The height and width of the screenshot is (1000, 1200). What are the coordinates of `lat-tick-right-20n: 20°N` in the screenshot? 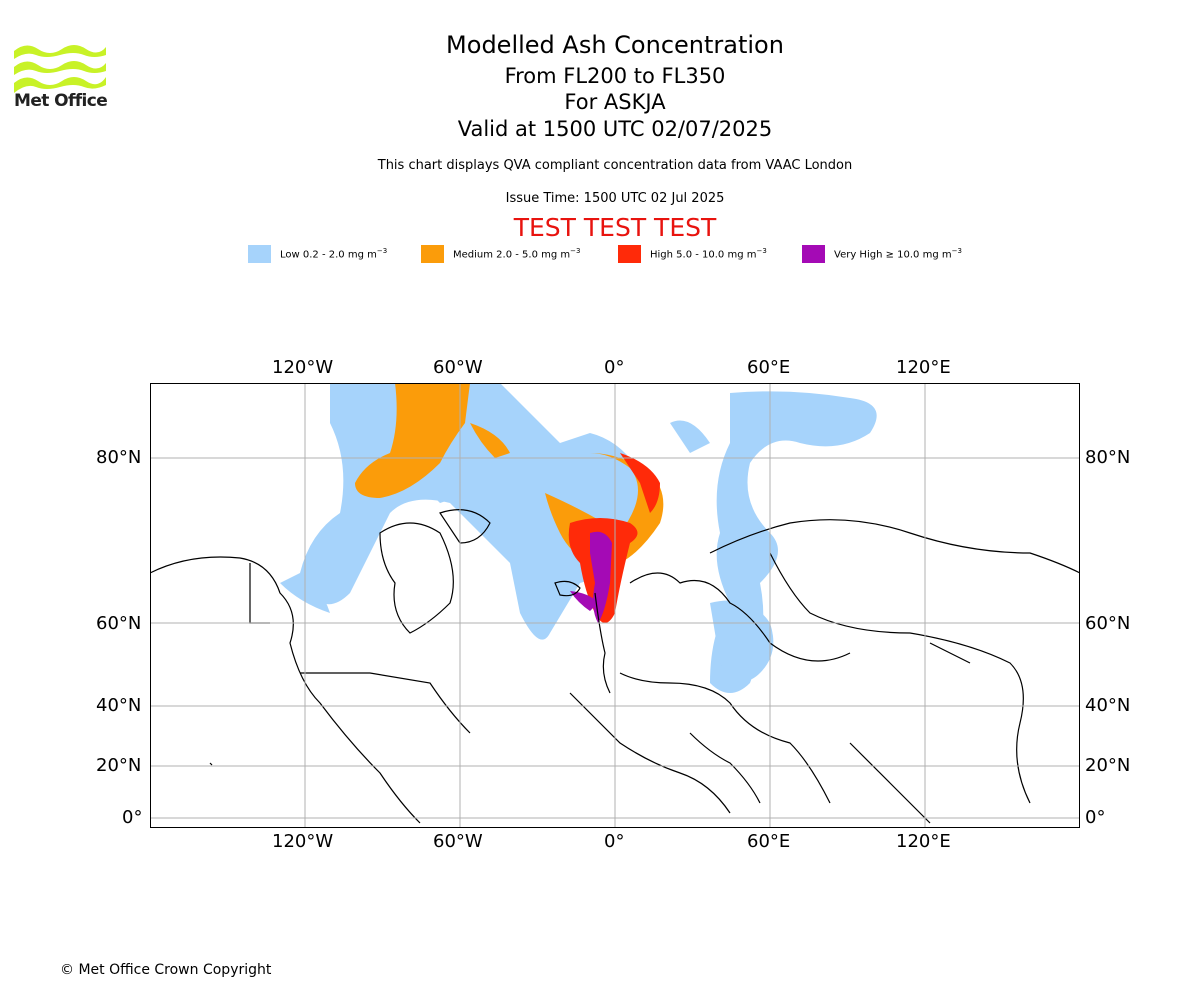 It's located at (1108, 765).